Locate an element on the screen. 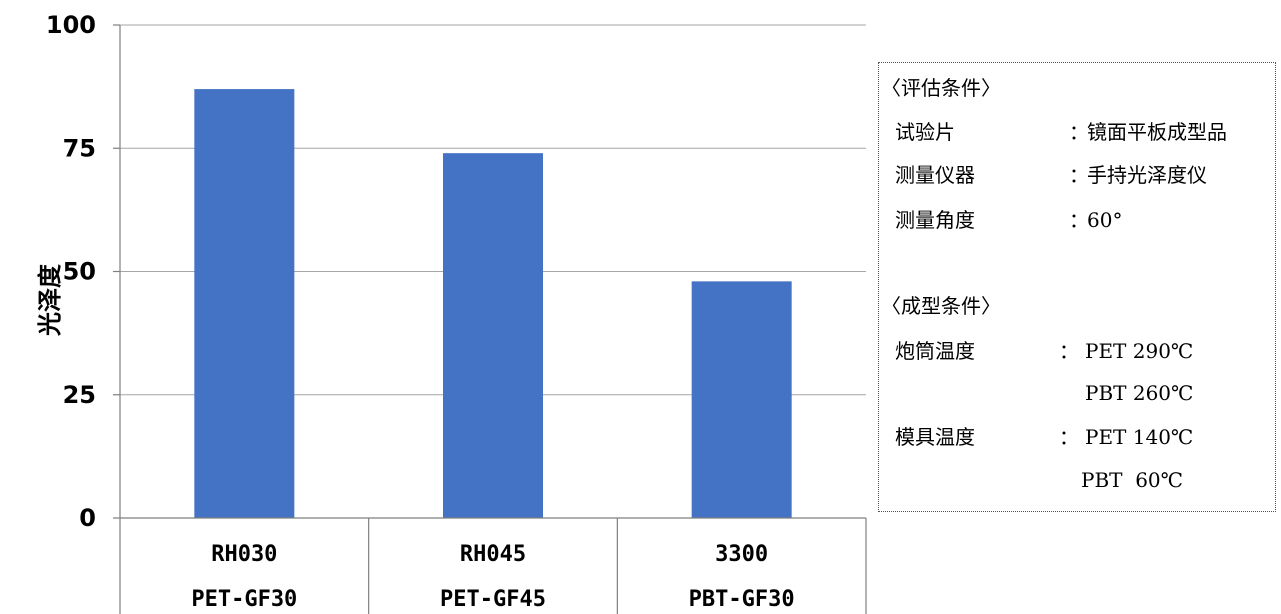 This screenshot has width=1281, height=614. specimen-label: 试验片 is located at coordinates (925, 132).